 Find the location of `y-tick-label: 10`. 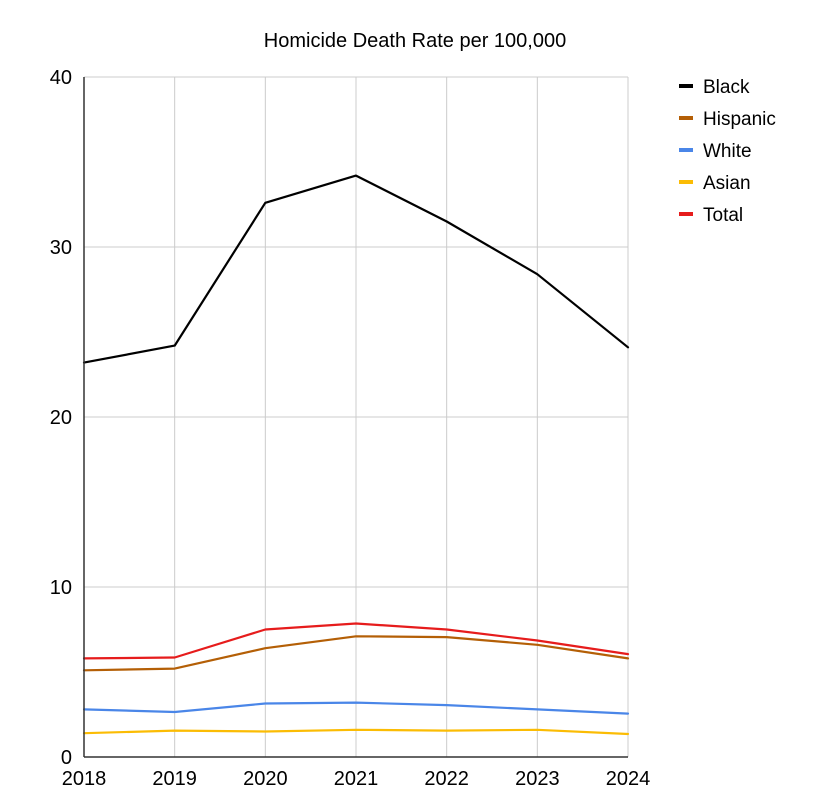

y-tick-label: 10 is located at coordinates (61, 588).